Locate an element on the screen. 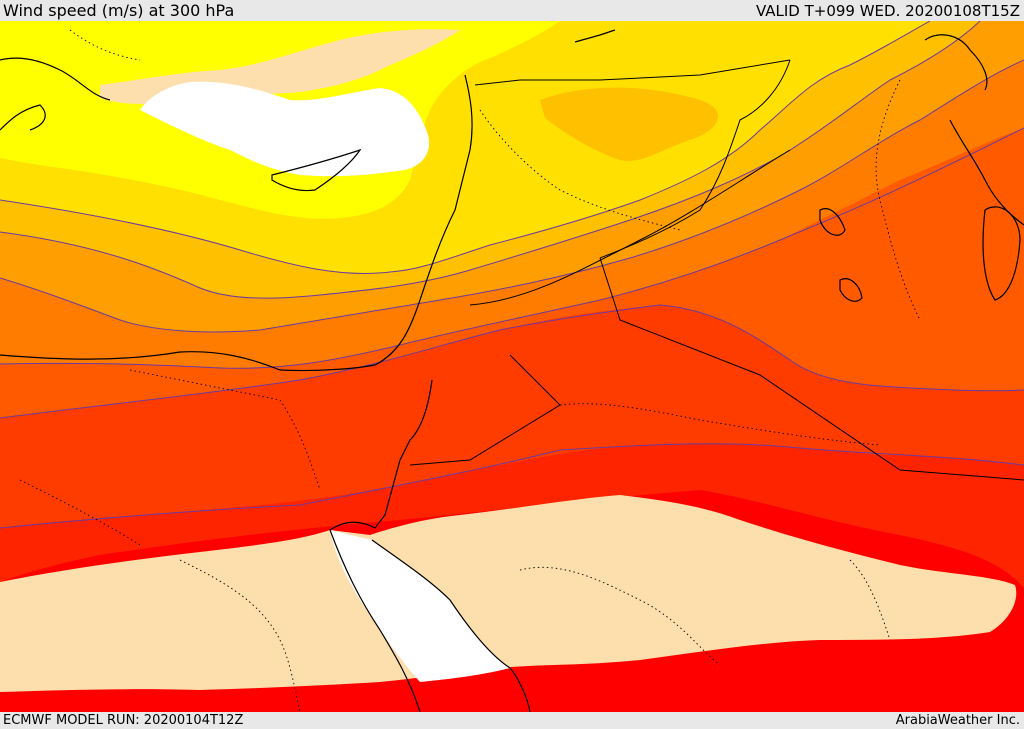 Image resolution: width=1024 pixels, height=729 pixels. calm-north is located at coordinates (285, 129).